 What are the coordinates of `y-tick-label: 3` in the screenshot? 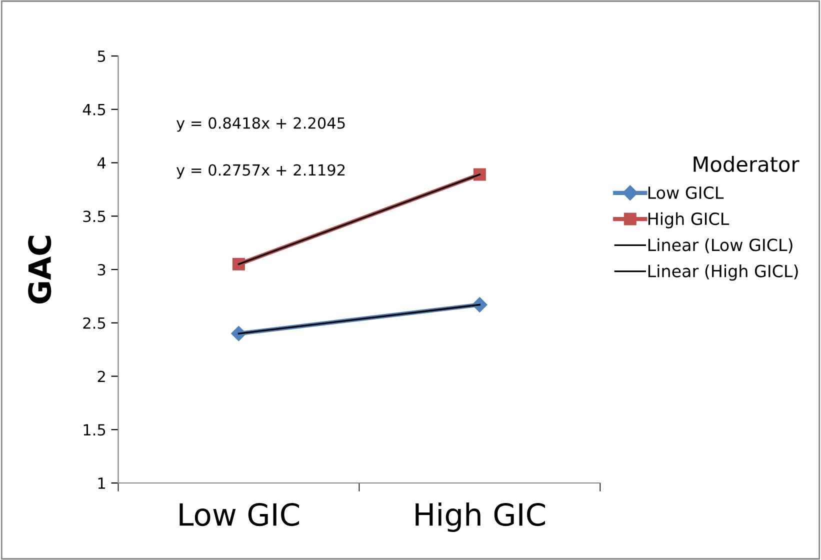 It's located at (102, 270).